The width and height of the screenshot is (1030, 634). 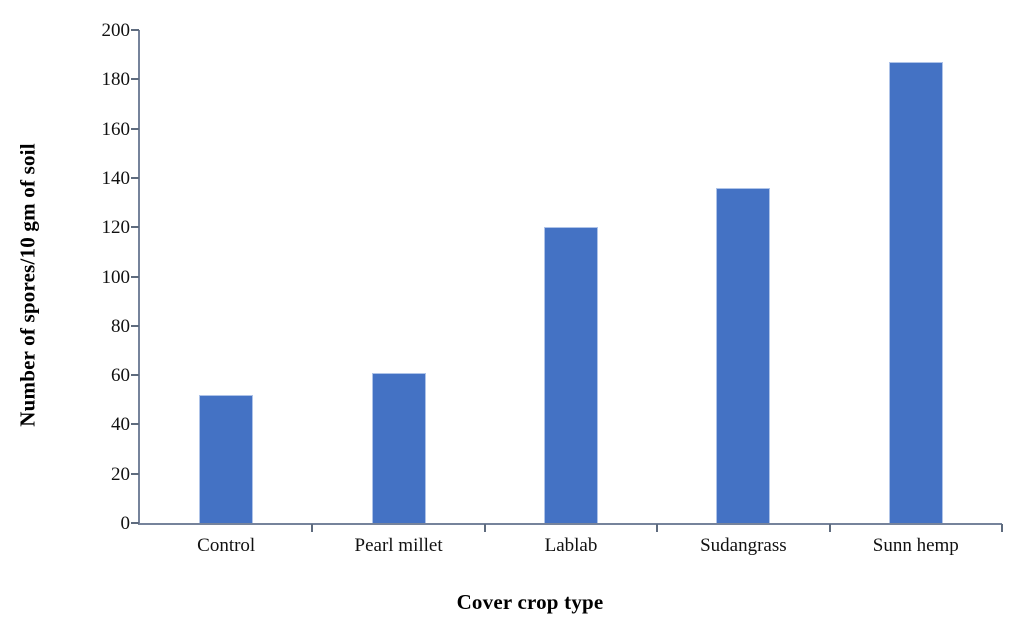 I want to click on y-axis-tick-label: 180, so click(x=116, y=80).